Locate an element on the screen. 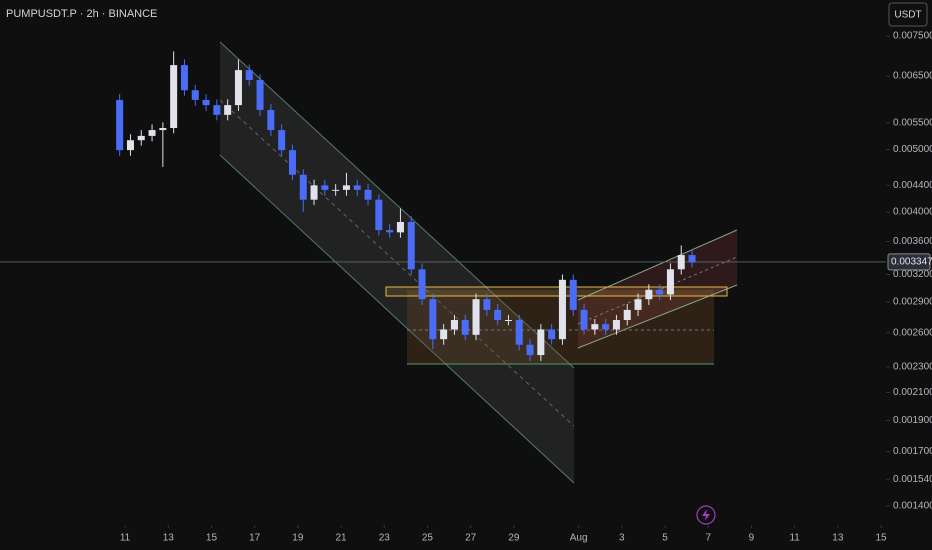 The height and width of the screenshot is (550, 932). y-tick-label: 0.002900 is located at coordinates (912, 302).